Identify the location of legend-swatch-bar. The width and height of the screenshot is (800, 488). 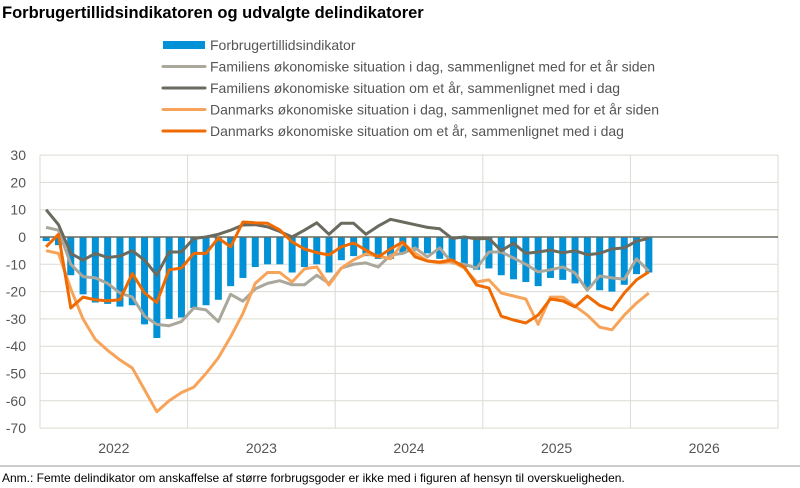
(184, 45).